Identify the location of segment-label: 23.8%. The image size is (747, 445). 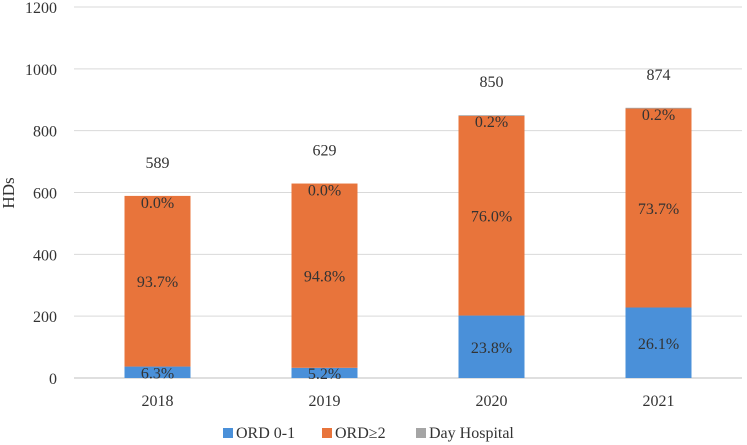
(491, 348).